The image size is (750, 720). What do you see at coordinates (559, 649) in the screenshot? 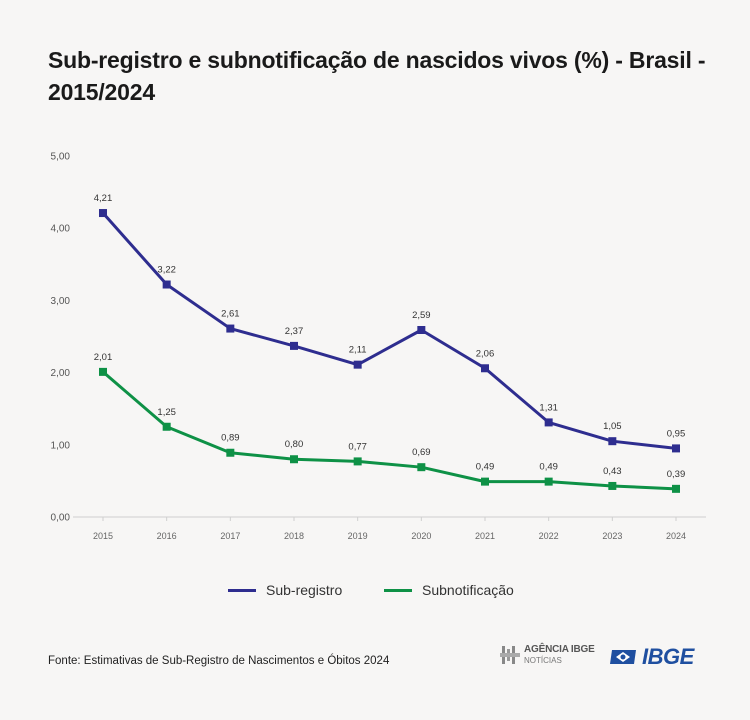
I see `agencia-logo-top-text: AGÊNCIA IBGE` at bounding box center [559, 649].